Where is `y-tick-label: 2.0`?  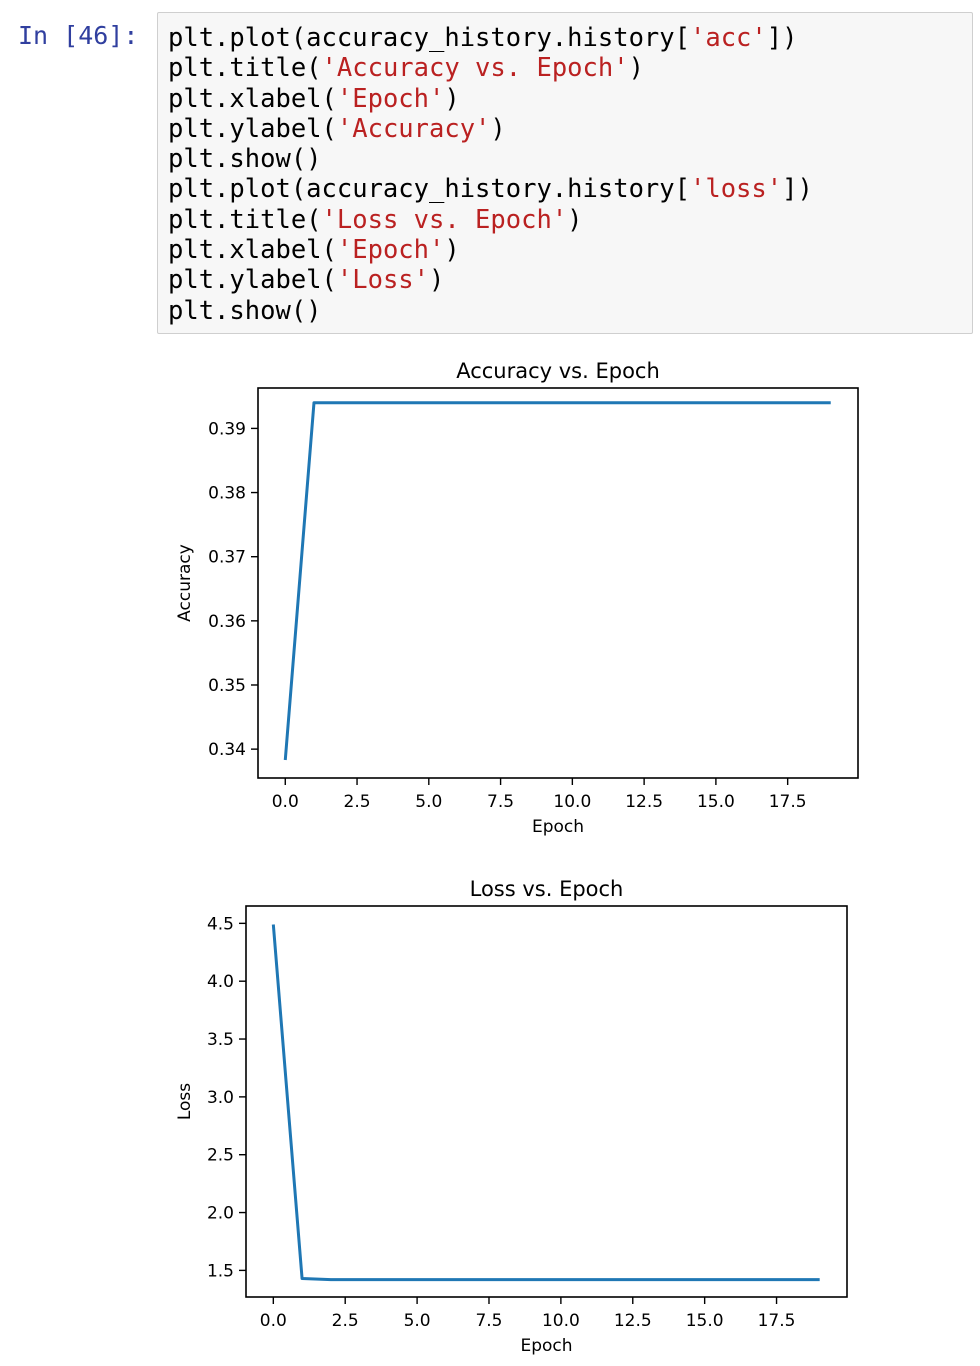
y-tick-label: 2.0 is located at coordinates (220, 1214).